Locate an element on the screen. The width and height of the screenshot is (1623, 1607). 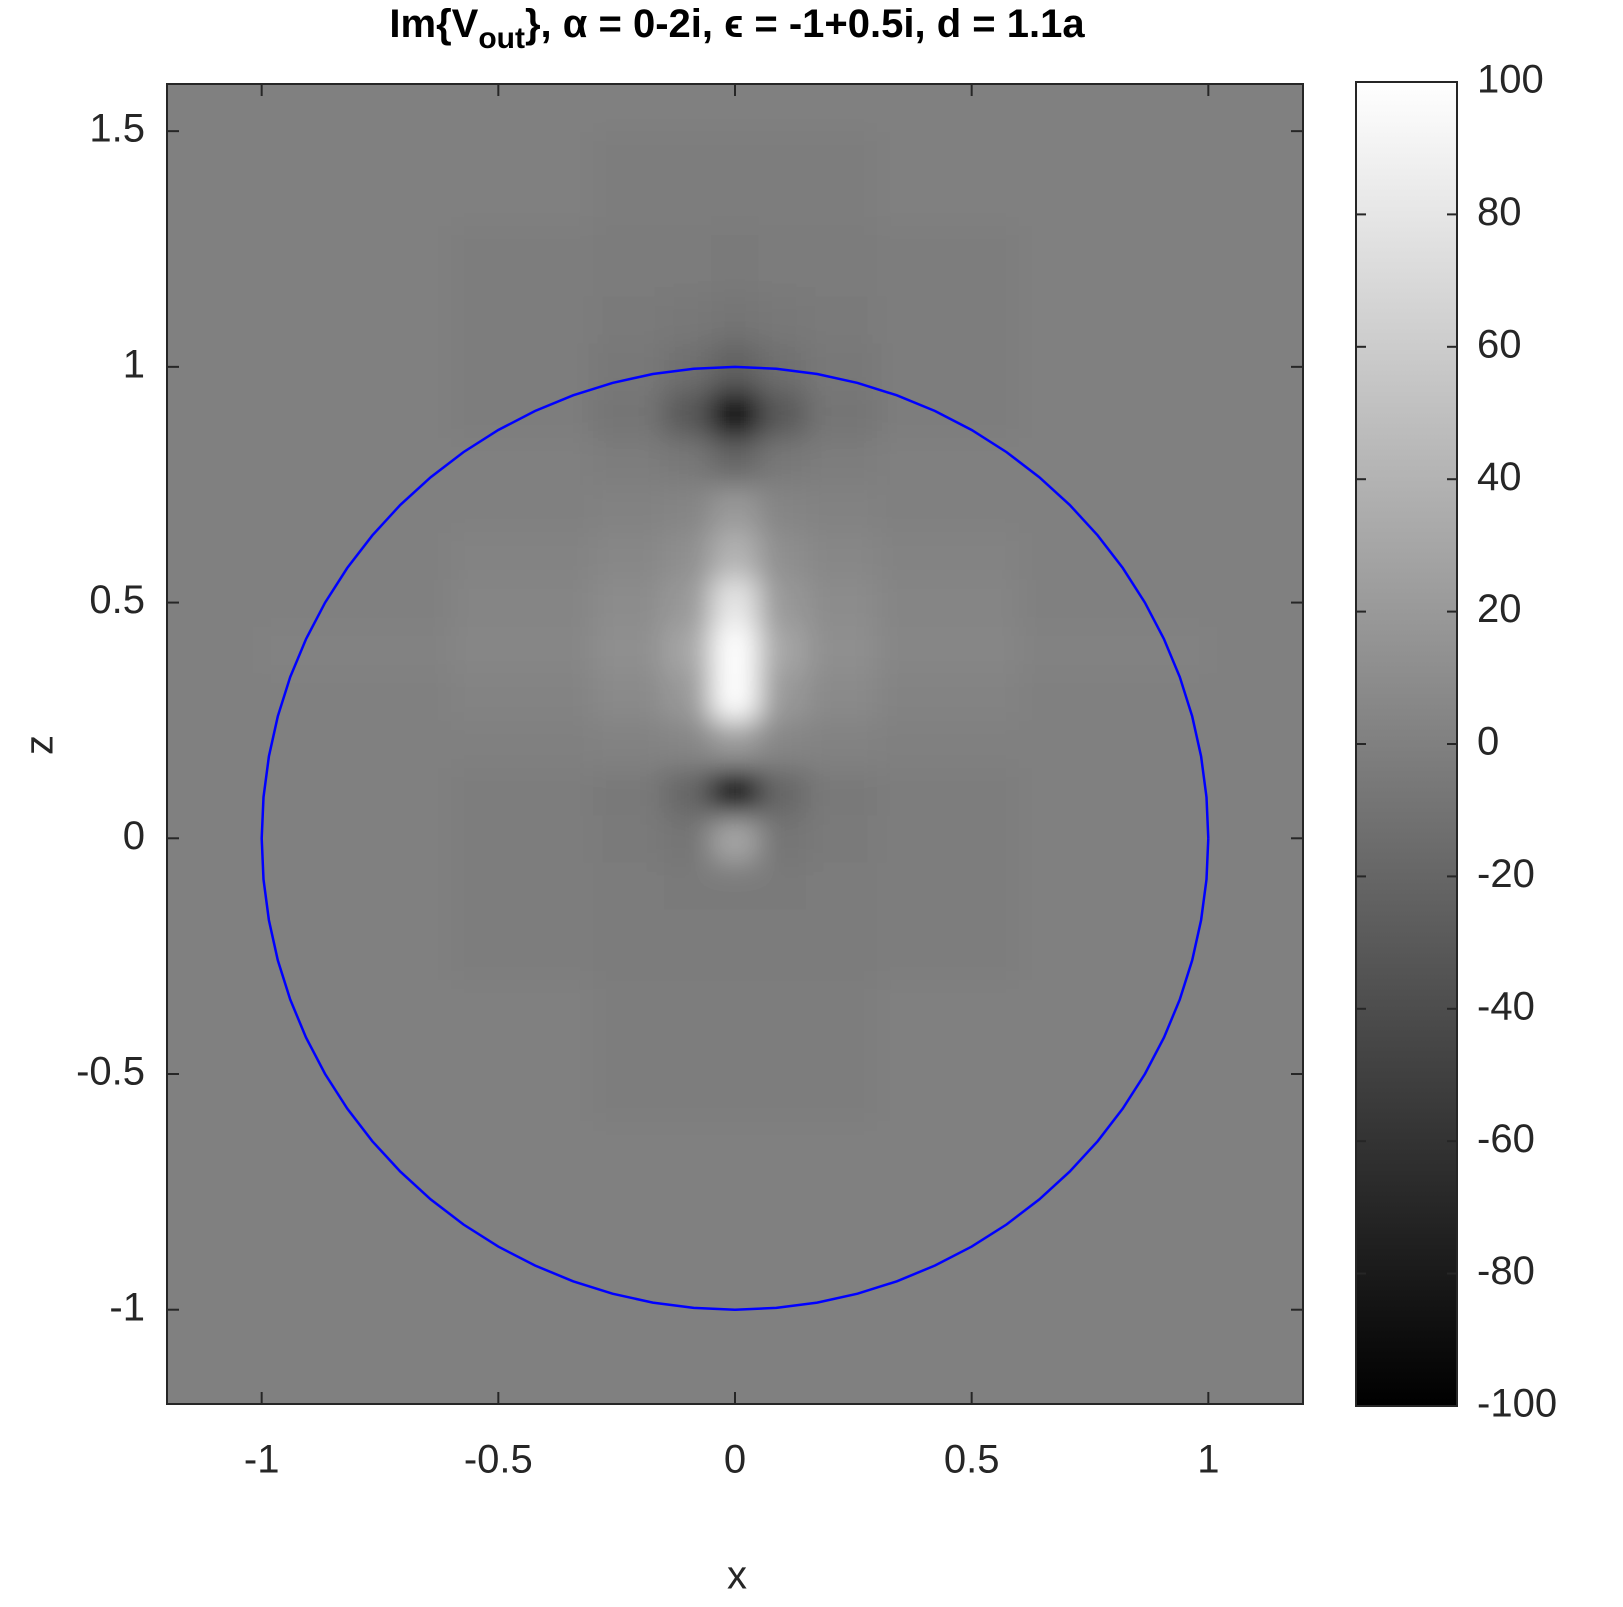
y-tick-label: 0.5 is located at coordinates (117, 600).